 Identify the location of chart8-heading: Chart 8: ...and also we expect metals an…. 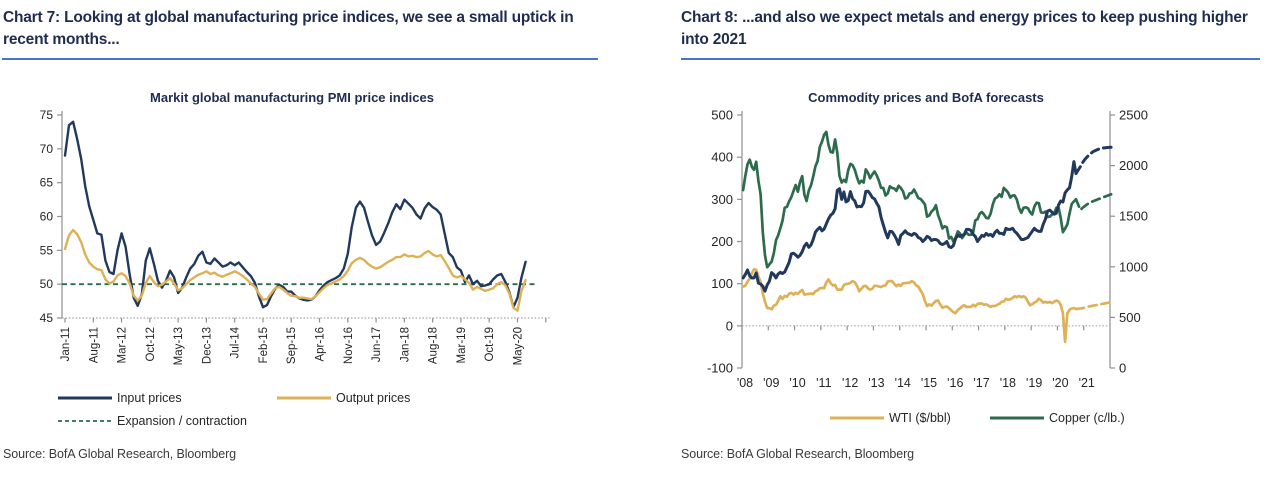
(964, 28).